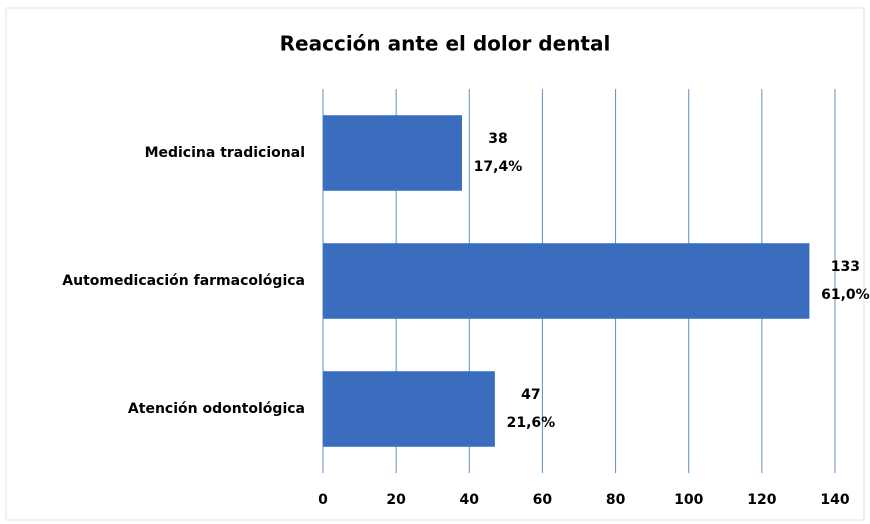  Describe the element at coordinates (761, 500) in the screenshot. I see `x-tick-label: 120` at that location.